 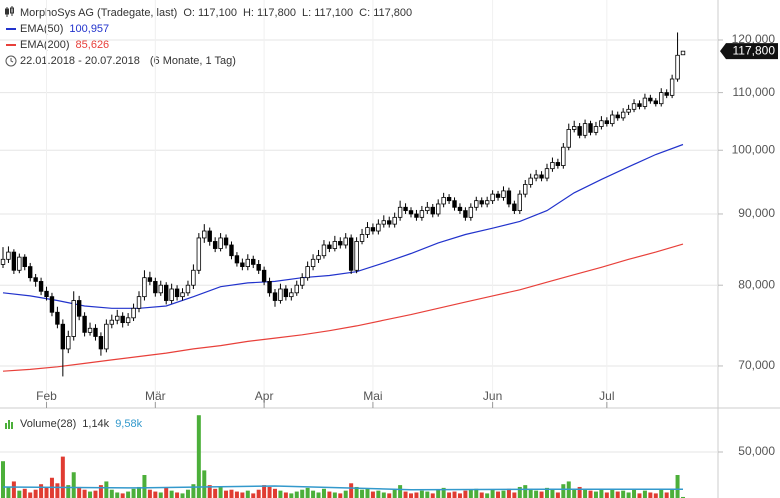 What do you see at coordinates (754, 149) in the screenshot?
I see `y-tick-label: 100,000` at bounding box center [754, 149].